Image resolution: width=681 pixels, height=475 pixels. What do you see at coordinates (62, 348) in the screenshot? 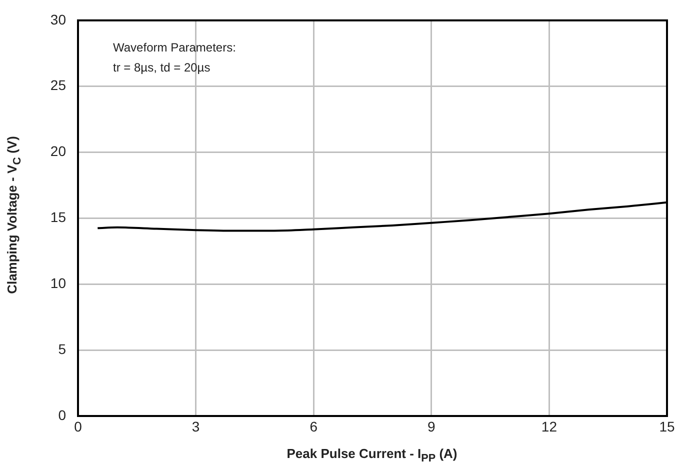
I see `y-tick-label: 5` at bounding box center [62, 348].